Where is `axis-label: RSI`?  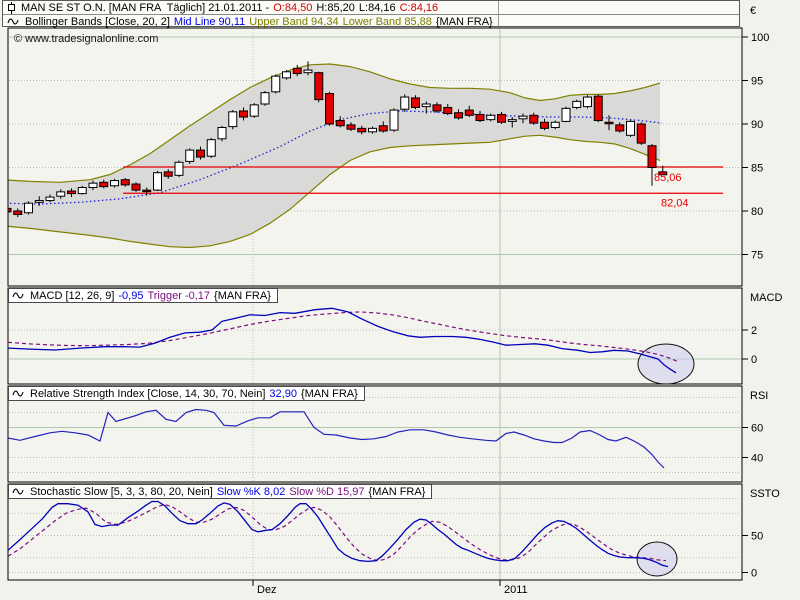 axis-label: RSI is located at coordinates (759, 396).